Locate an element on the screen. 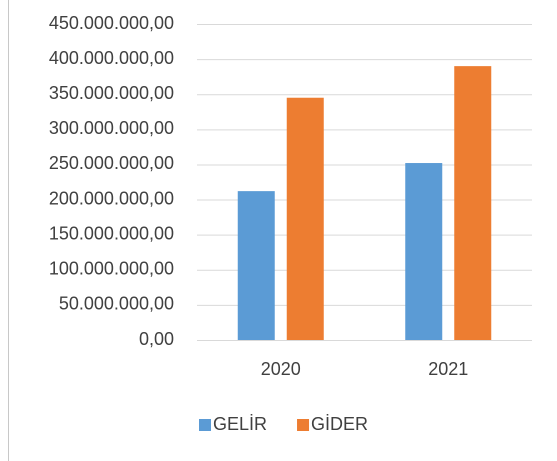  x-tick-label: 2020 is located at coordinates (281, 369).